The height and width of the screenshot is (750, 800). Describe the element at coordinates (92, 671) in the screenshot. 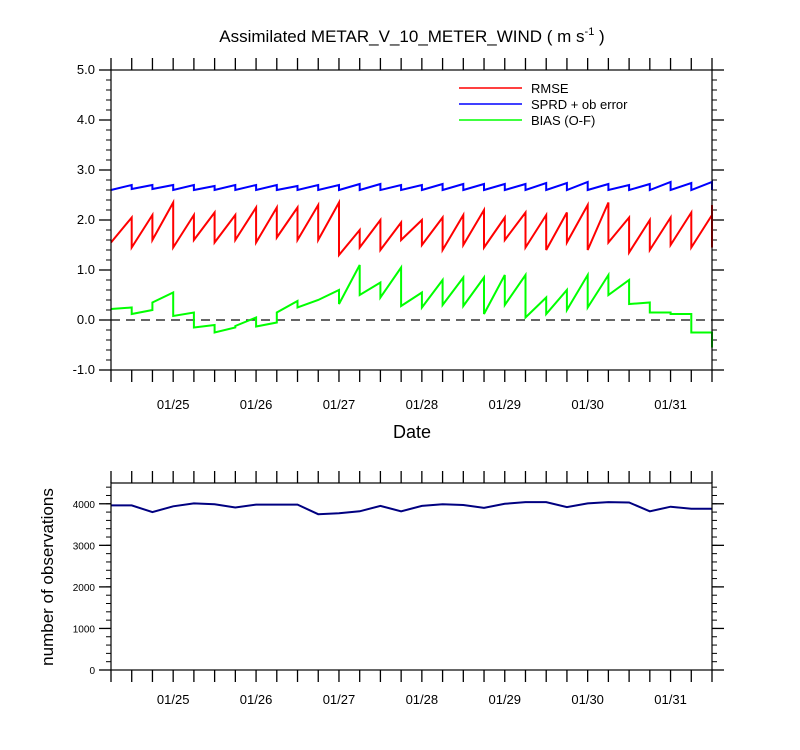

I see `y-tick-label: 0` at that location.